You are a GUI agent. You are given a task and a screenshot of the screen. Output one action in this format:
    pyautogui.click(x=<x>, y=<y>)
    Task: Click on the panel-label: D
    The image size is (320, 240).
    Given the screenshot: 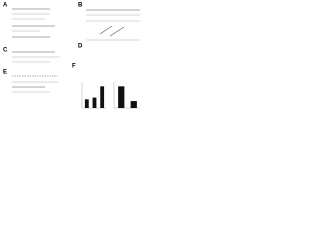 What is the action you would take?
    pyautogui.click(x=80, y=47)
    